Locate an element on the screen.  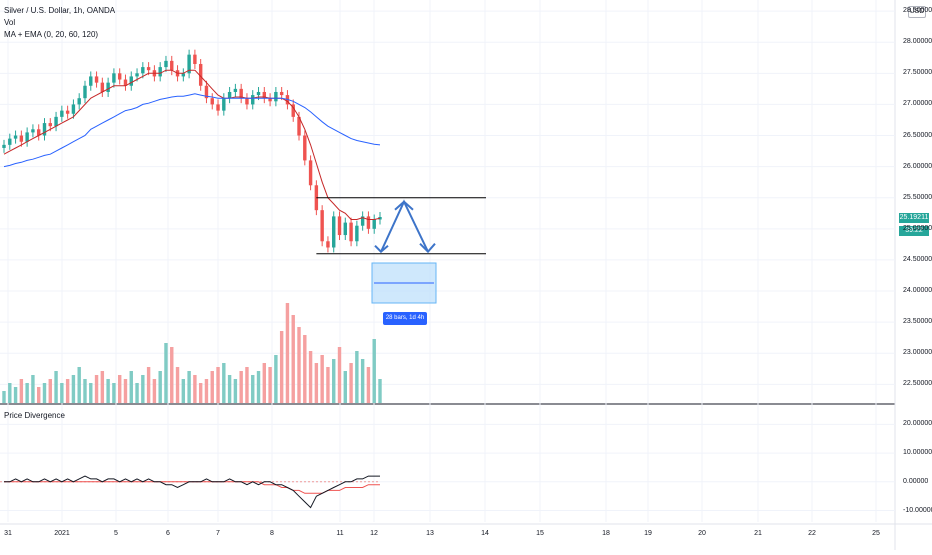
x-tick-label: 19 is located at coordinates (648, 533).